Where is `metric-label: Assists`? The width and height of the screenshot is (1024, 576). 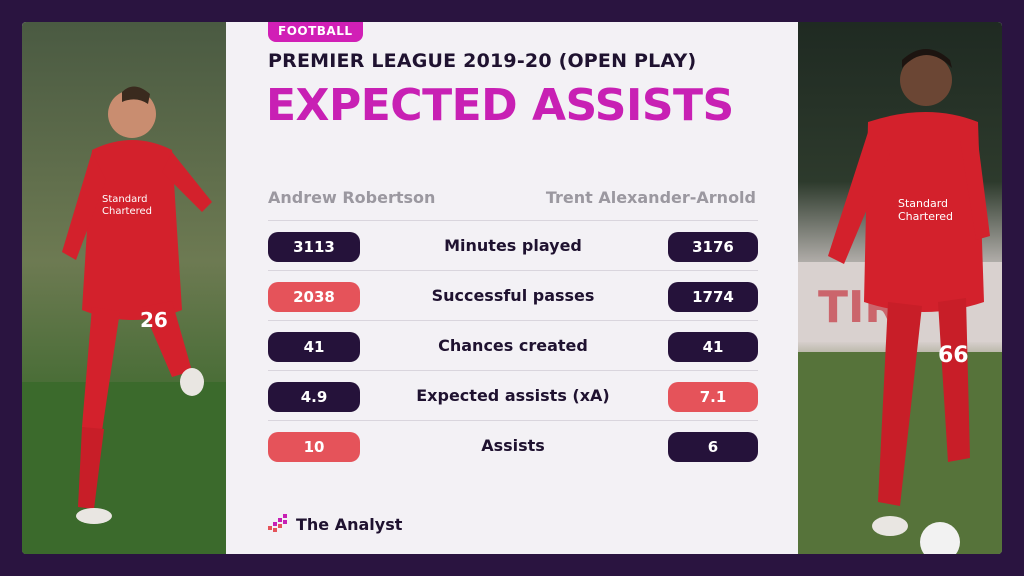 metric-label: Assists is located at coordinates (513, 445).